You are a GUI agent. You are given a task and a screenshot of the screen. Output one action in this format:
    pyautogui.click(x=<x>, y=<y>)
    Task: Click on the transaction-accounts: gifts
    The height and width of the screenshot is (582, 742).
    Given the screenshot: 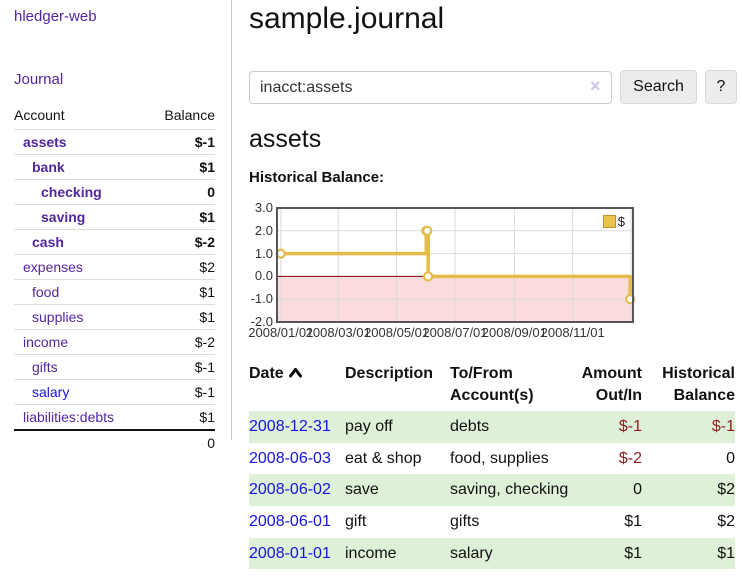 What is the action you would take?
    pyautogui.click(x=465, y=521)
    